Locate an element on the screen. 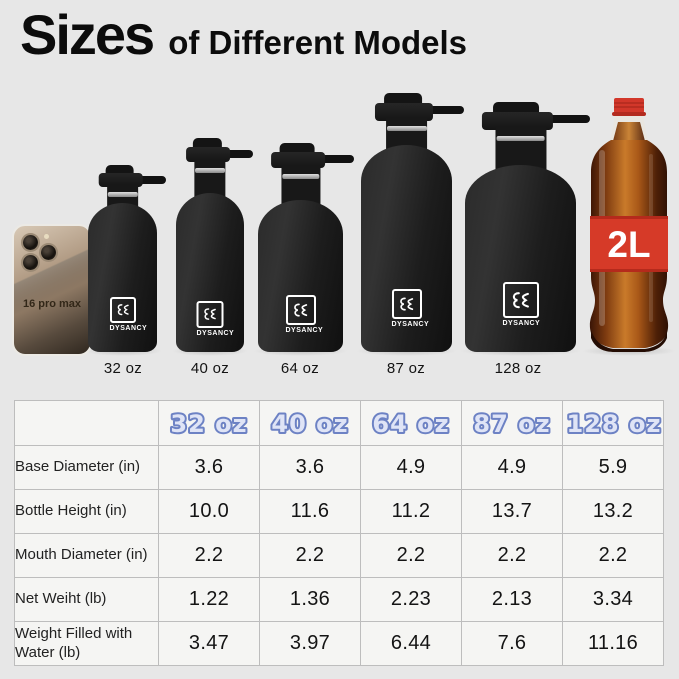 This screenshot has height=679, width=679. svg-text: 128 oz is located at coordinates (614, 424).